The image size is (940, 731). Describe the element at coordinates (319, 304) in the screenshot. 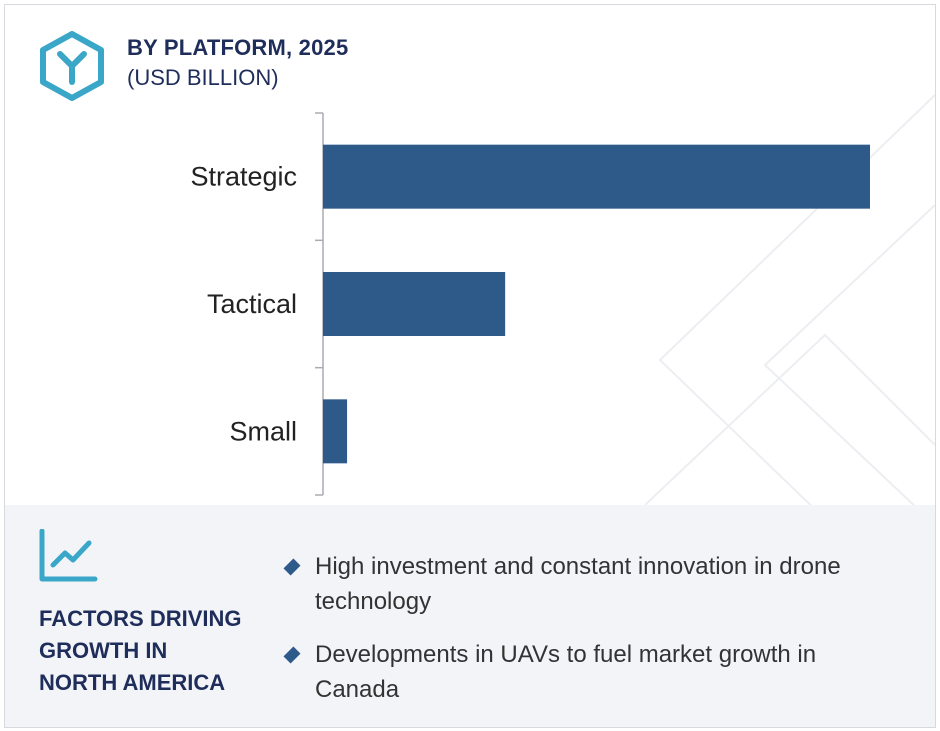

I see `category-axis` at that location.